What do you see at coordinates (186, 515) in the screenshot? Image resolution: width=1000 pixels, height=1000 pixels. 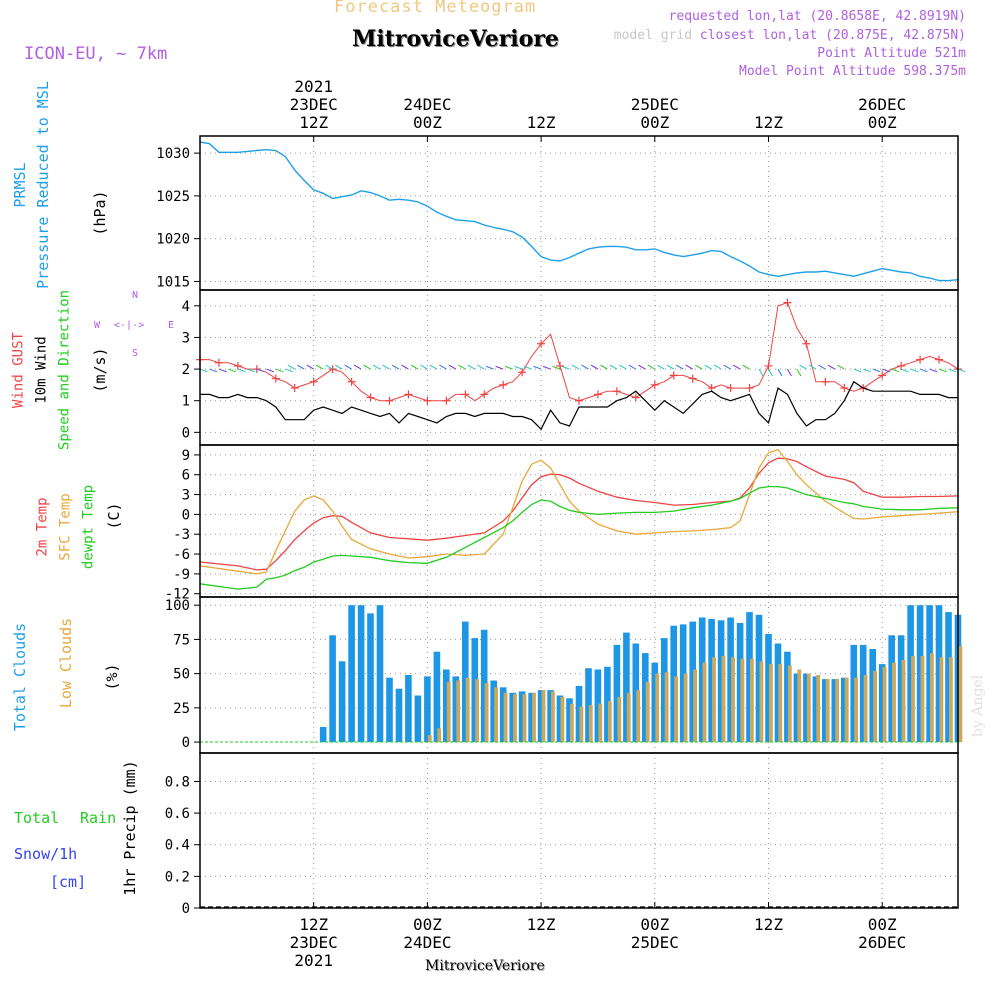 I see `temperature-ytick-label: 0` at bounding box center [186, 515].